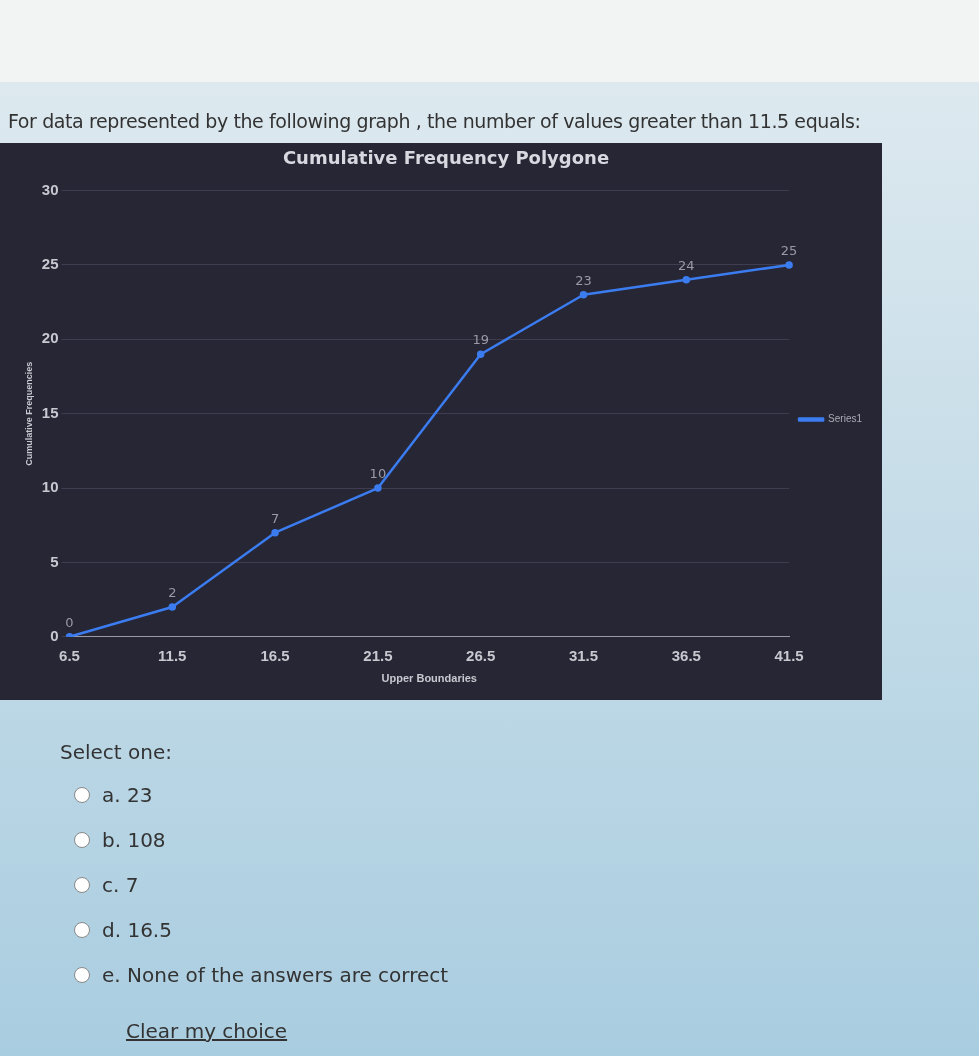  What do you see at coordinates (28, 413) in the screenshot?
I see `y-axis-title: Cumulative Frequencies` at bounding box center [28, 413].